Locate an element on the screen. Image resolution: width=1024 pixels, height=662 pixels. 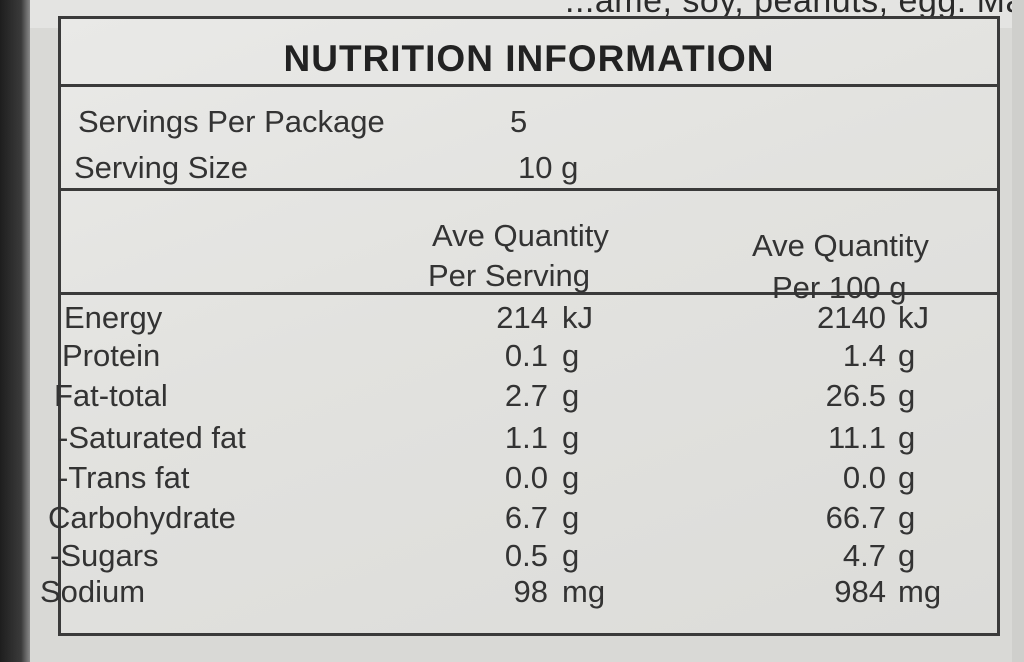
per-100g-header-line1: Ave Quantity is located at coordinates (840, 245).